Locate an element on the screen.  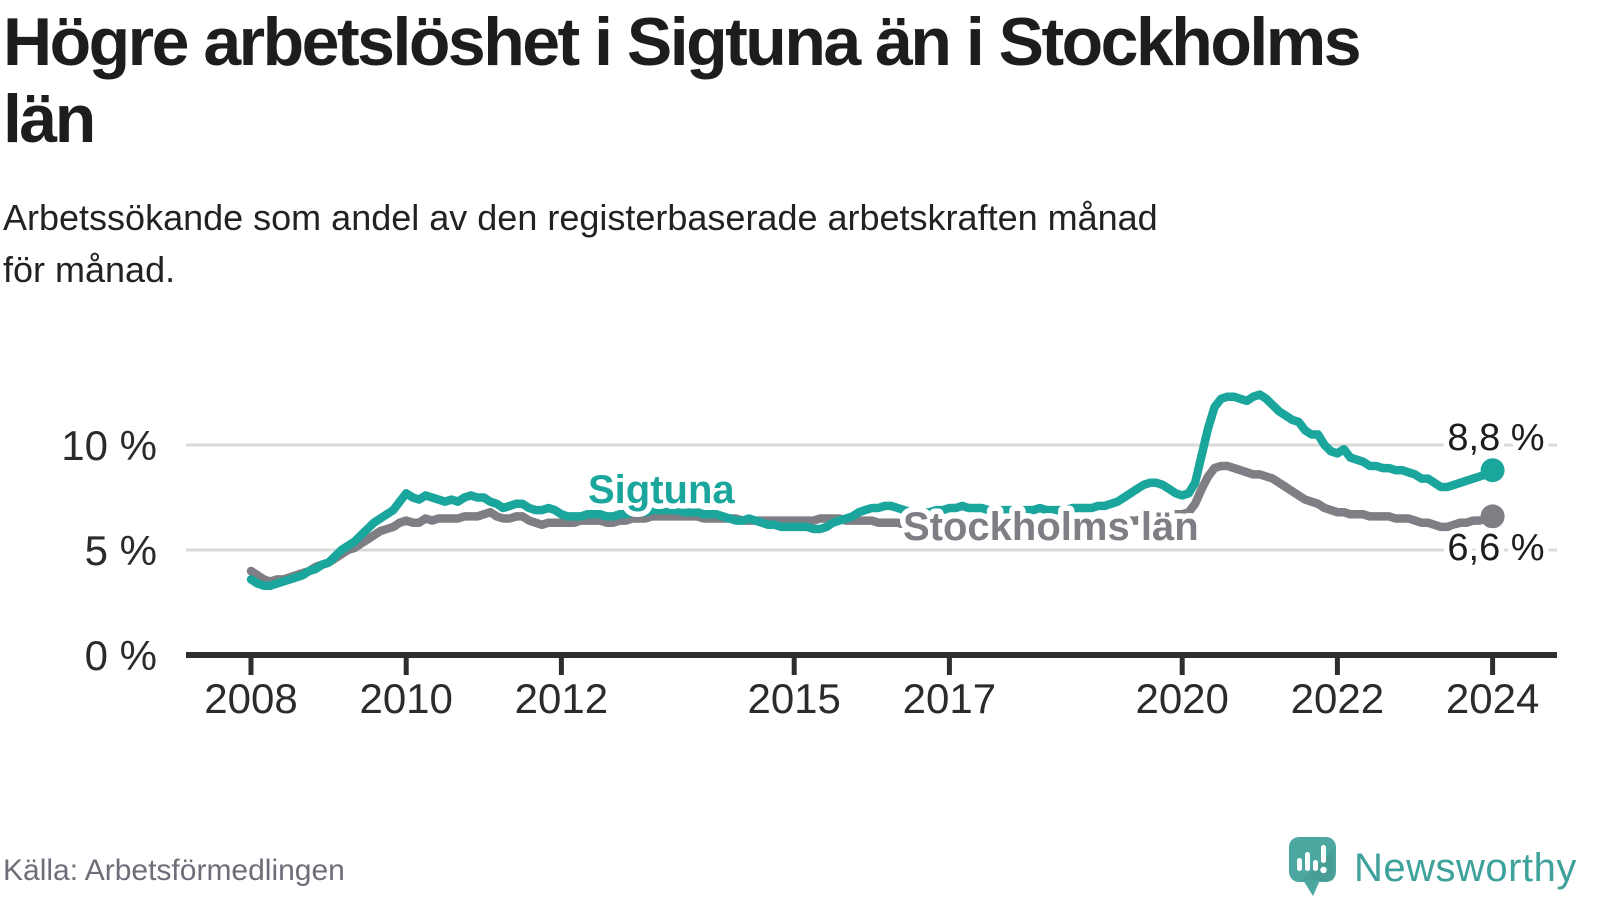
x-tick-label-2020: 2020 is located at coordinates (1181, 698).